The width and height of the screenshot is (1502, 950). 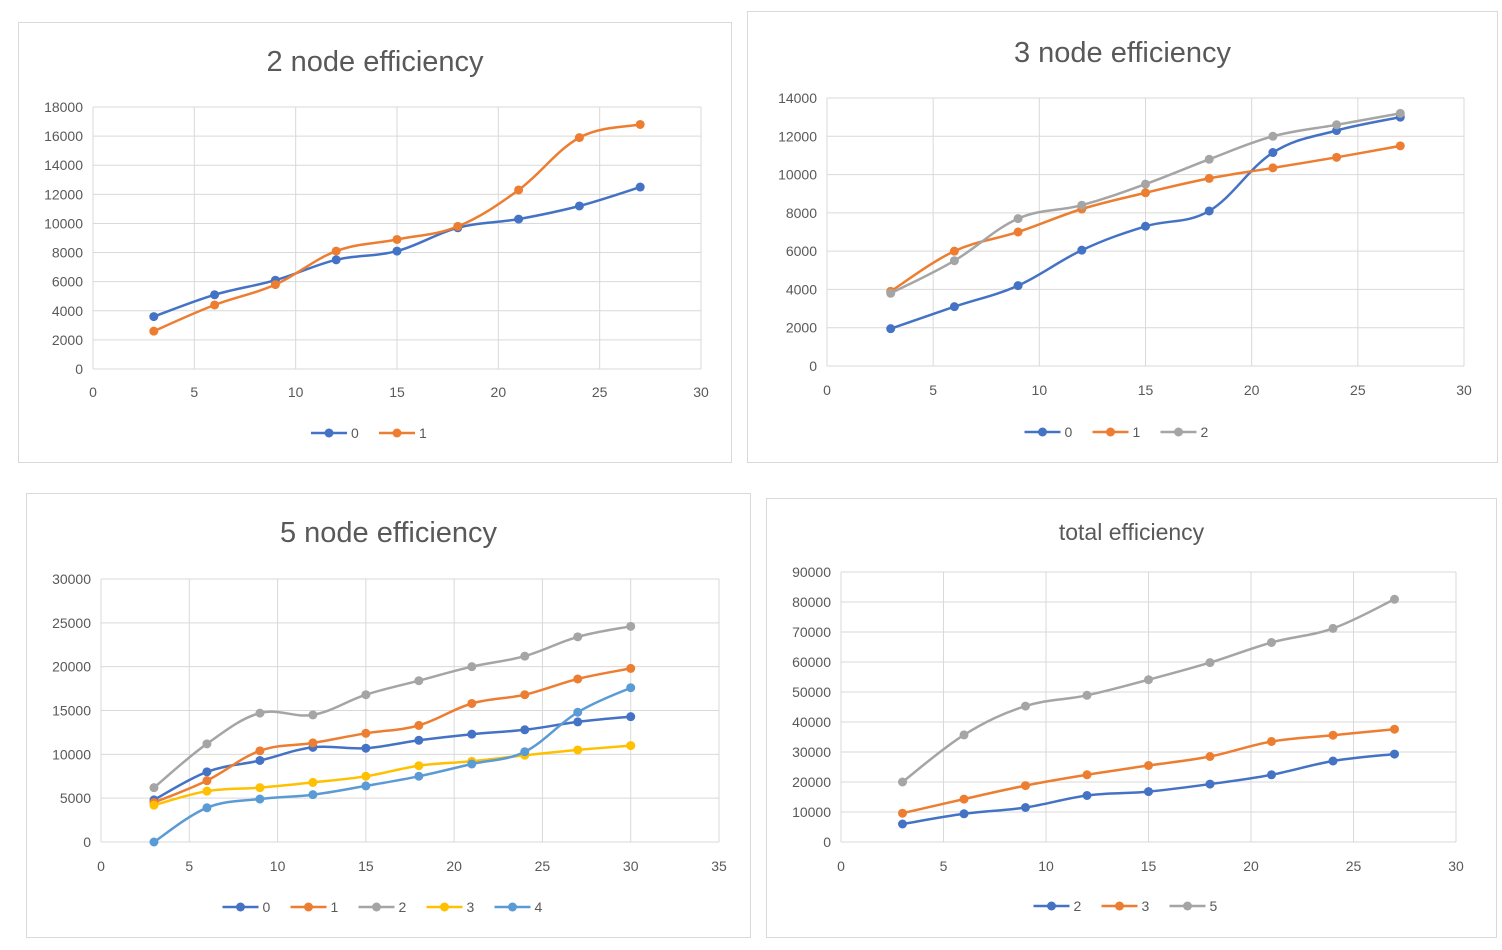 I want to click on x-tick-label: 10, so click(x=1040, y=390).